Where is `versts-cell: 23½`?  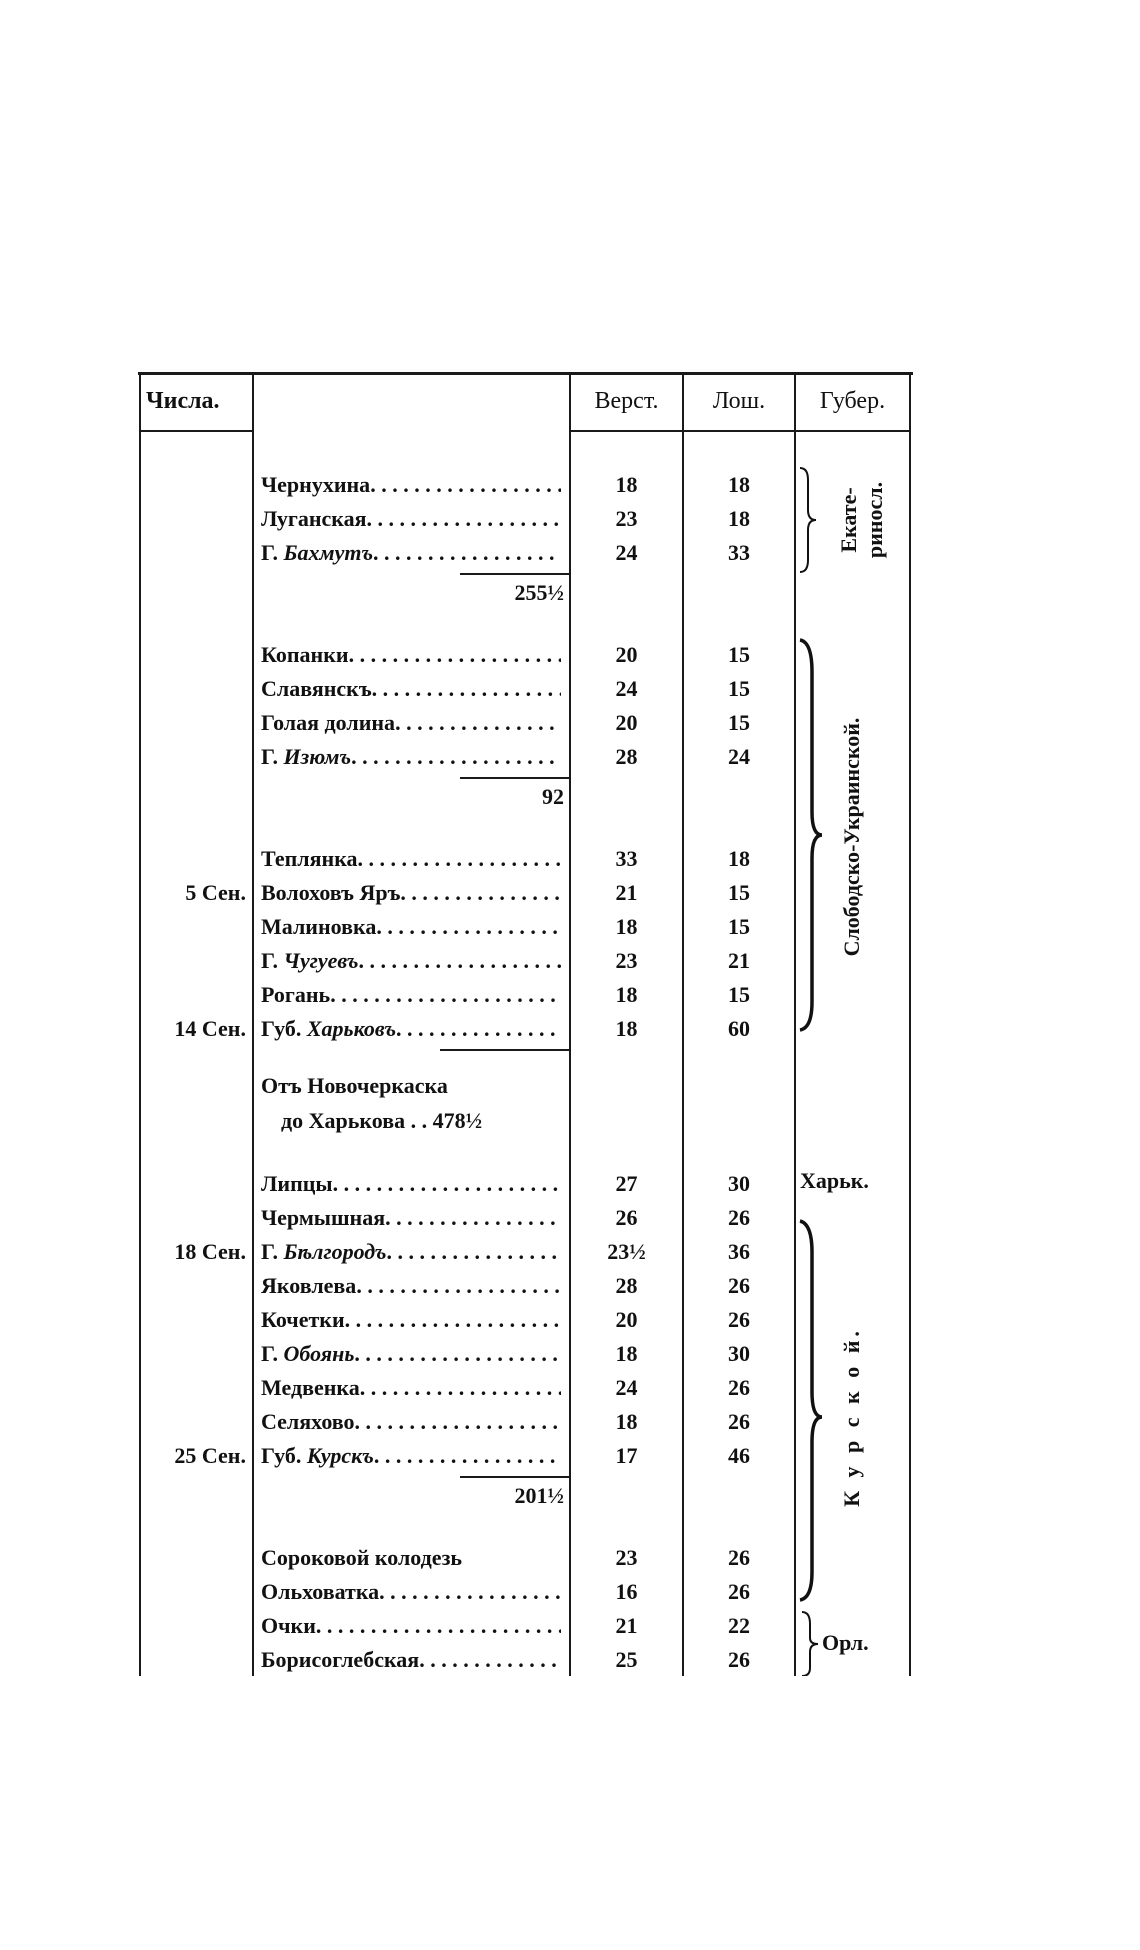 versts-cell: 23½ is located at coordinates (626, 1251).